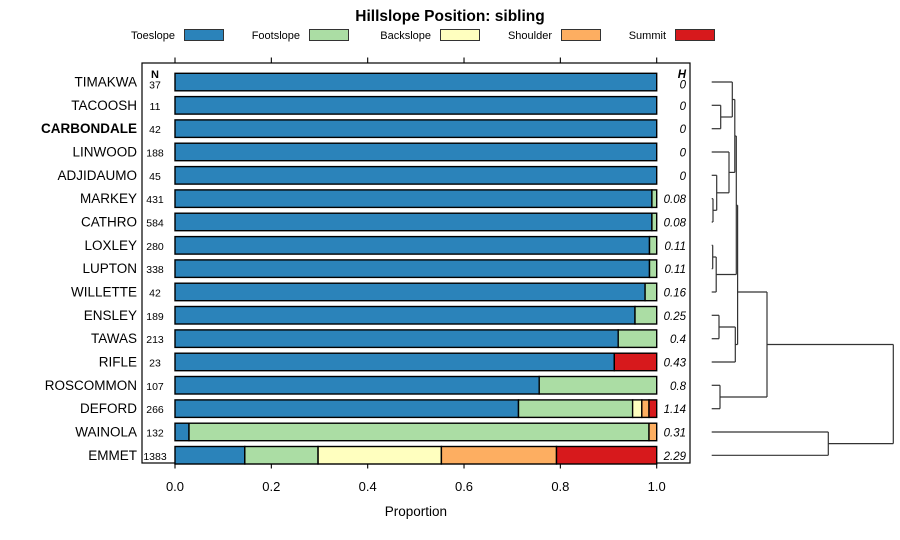 Image resolution: width=900 pixels, height=540 pixels. Describe the element at coordinates (110, 315) in the screenshot. I see `row-label-ensley: ENSLEY` at that location.